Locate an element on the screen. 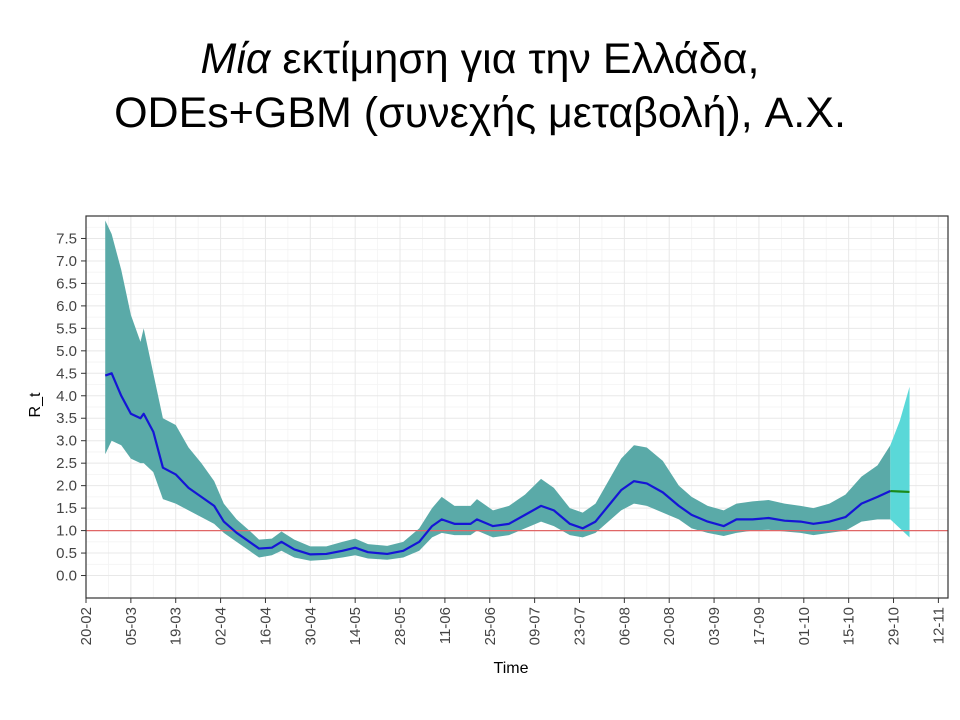  forecast-confidence-band is located at coordinates (900, 462).